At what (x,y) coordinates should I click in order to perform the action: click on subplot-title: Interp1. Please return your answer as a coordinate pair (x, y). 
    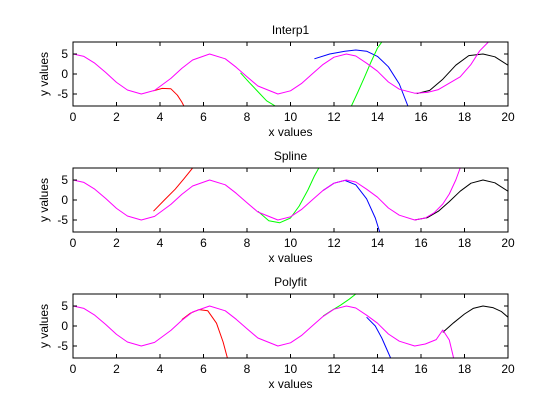
    Looking at the image, I should click on (291, 30).